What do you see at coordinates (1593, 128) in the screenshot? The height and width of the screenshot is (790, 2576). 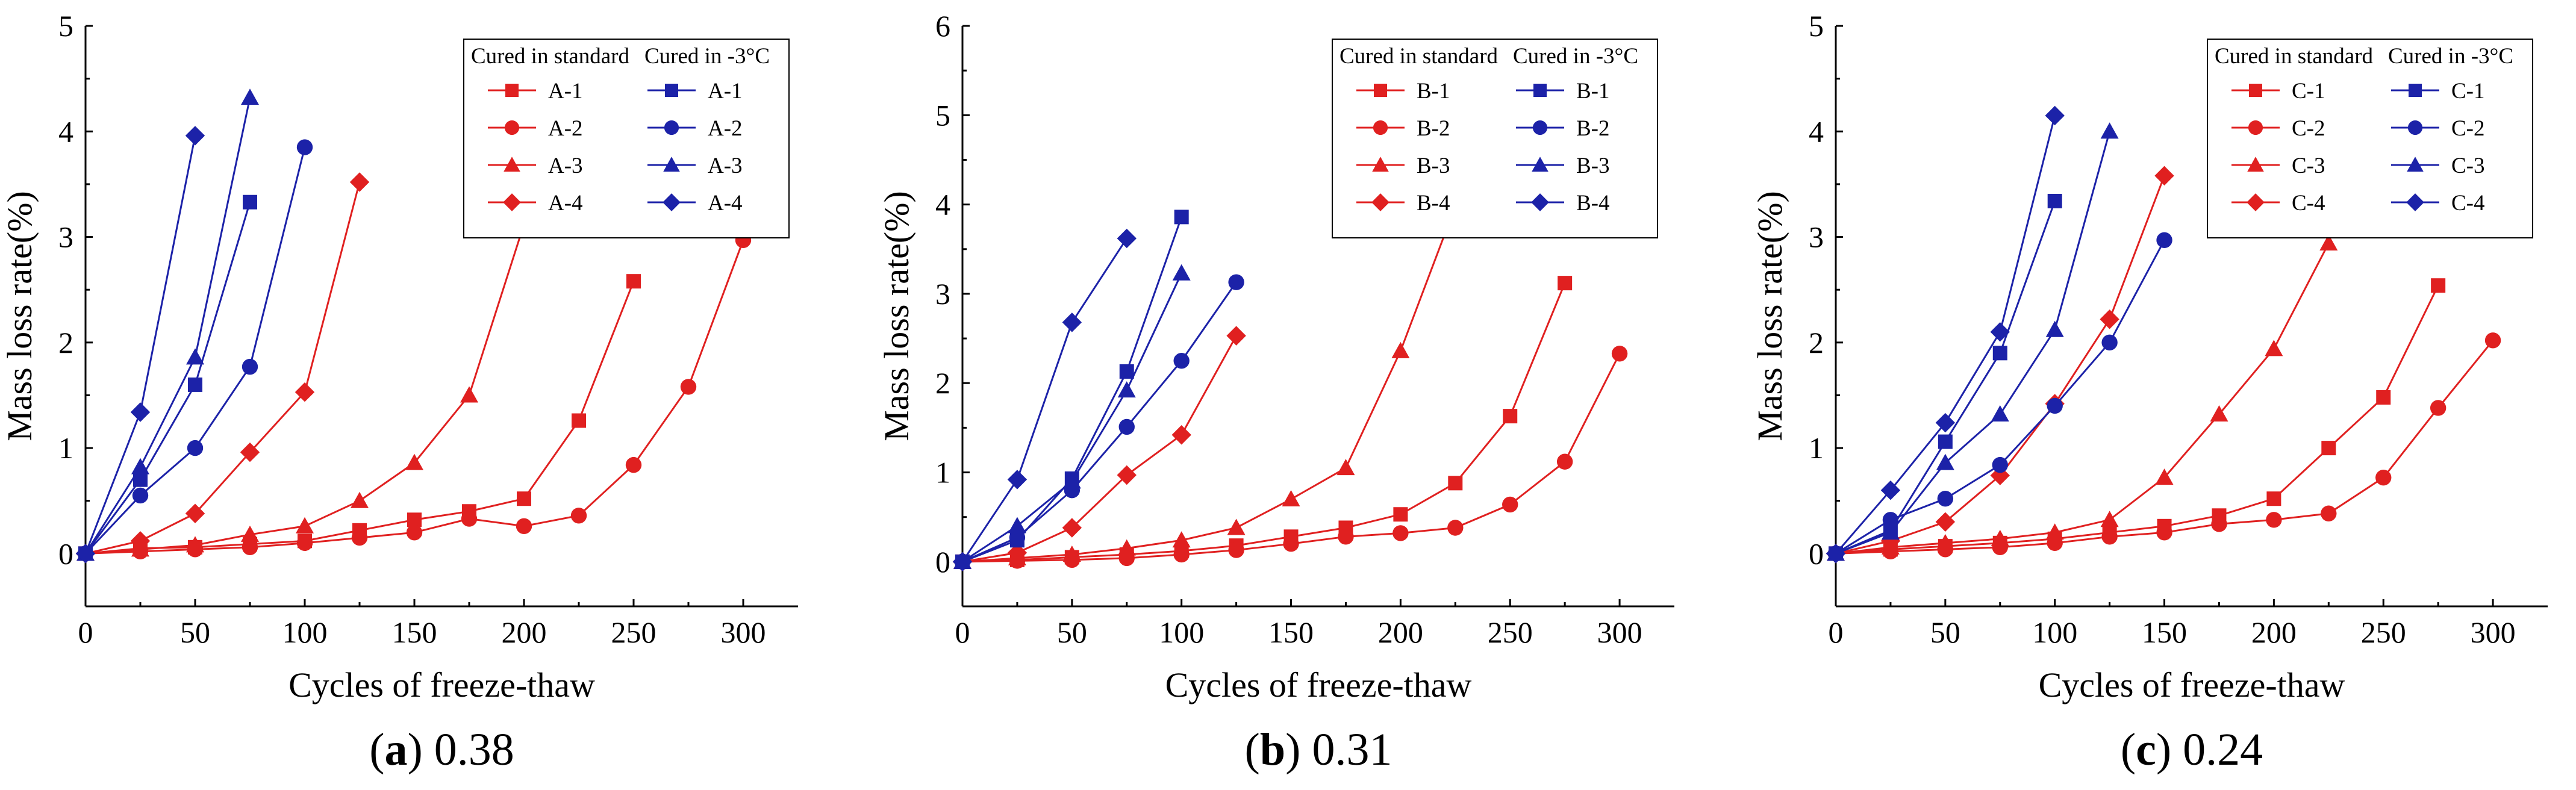 I see `legend-label: B-2` at bounding box center [1593, 128].